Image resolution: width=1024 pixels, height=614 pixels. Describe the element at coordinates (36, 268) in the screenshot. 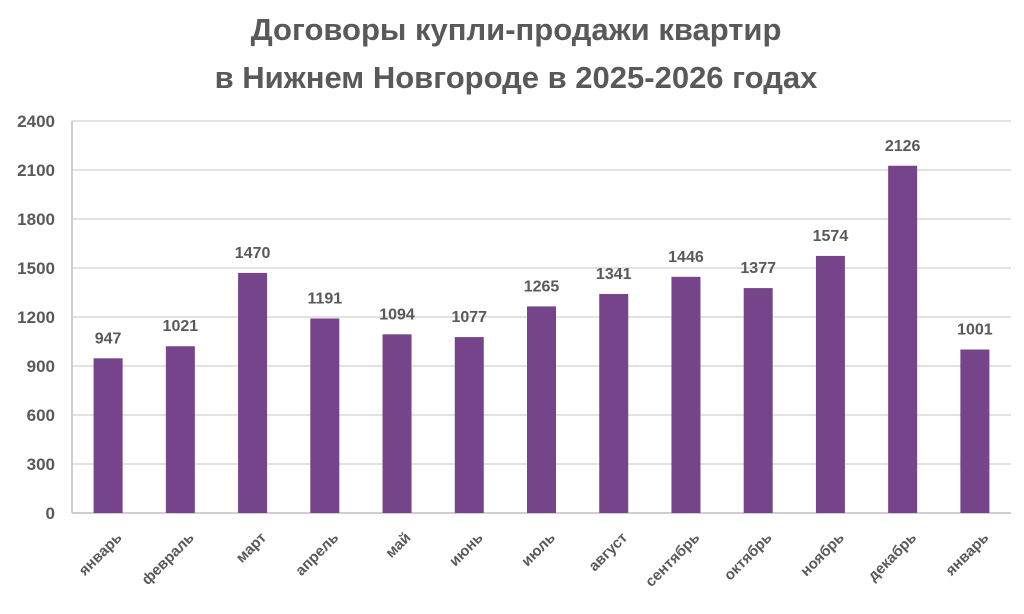

I see `y-tick-label: 1500` at that location.